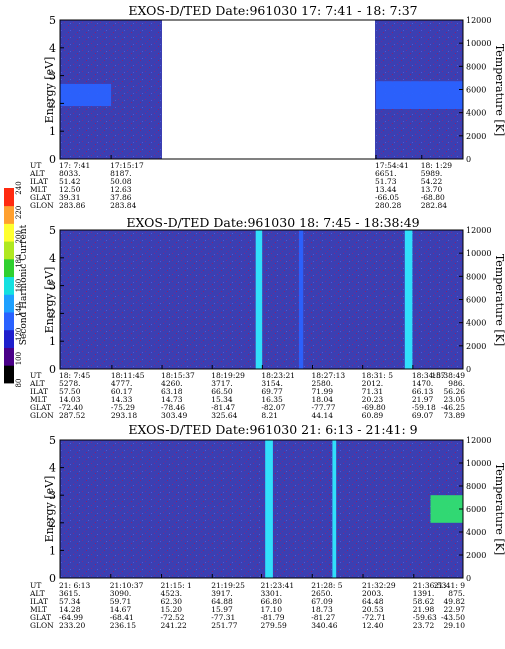  Describe the element at coordinates (72, 415) in the screenshot. I see `orbit-value: 287.52` at that location.